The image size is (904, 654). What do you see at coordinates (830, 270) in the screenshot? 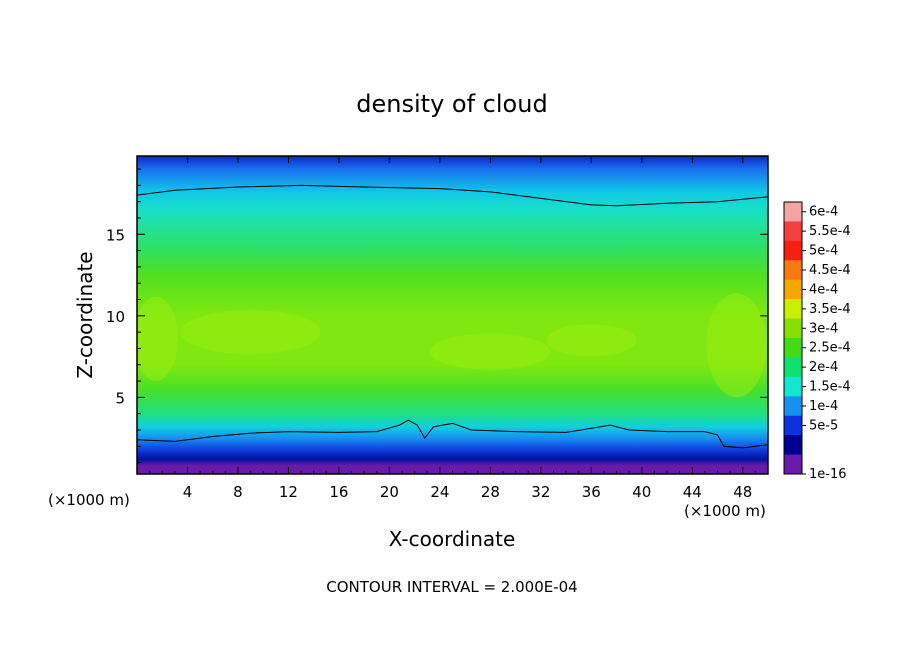
I see `colorbar-label: 4.5e-4` at bounding box center [830, 270].